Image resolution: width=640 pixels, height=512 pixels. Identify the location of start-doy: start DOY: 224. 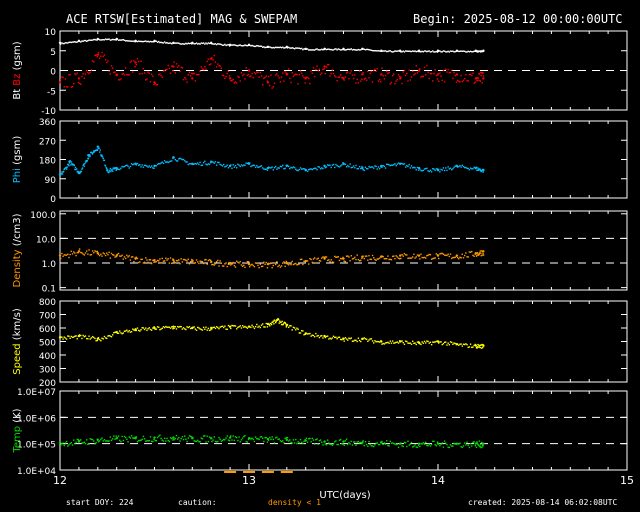
(100, 502).